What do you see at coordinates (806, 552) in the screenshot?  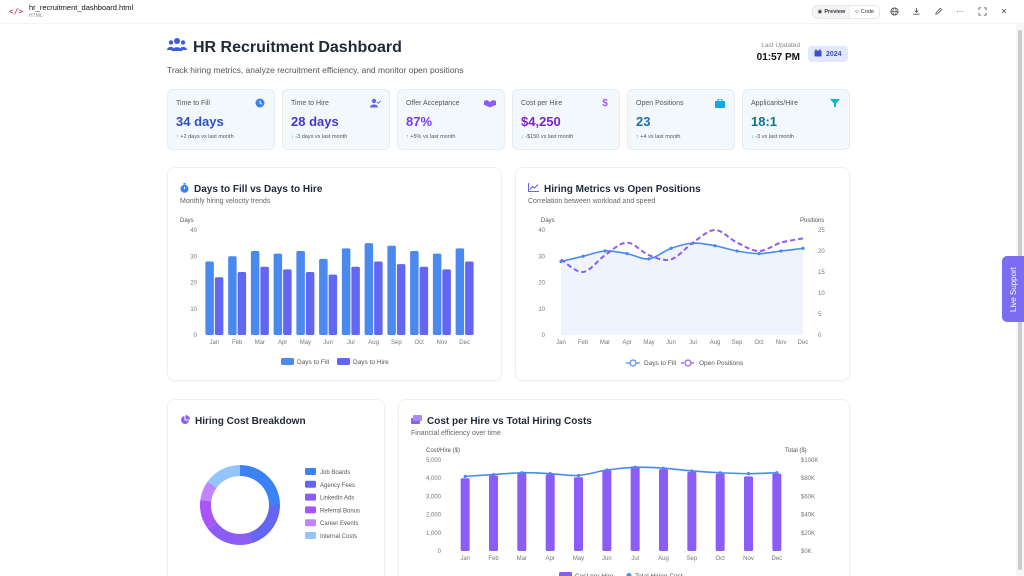 I see `y2-tick-label: $0K` at bounding box center [806, 552].